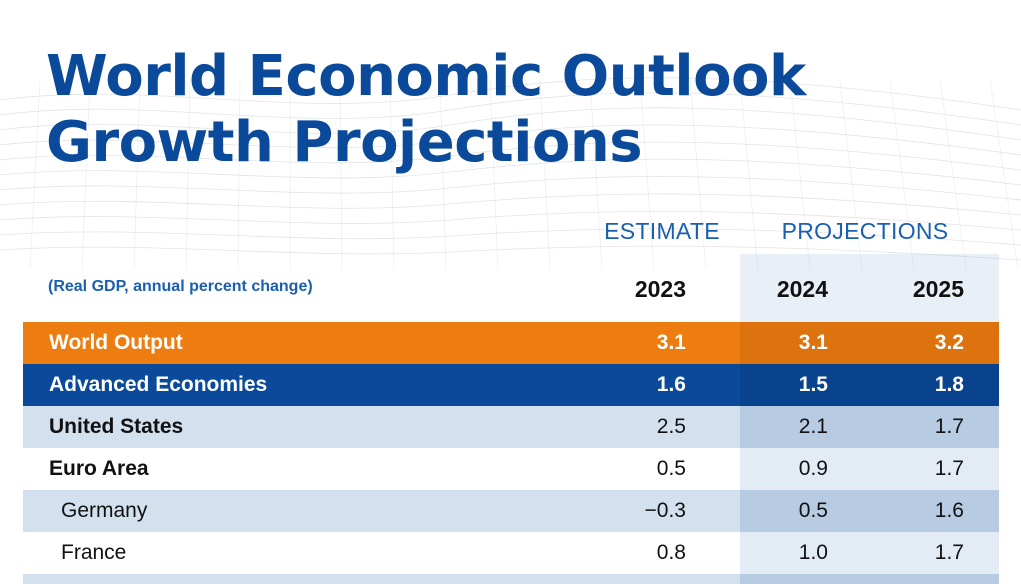 Image resolution: width=1021 pixels, height=584 pixels. Describe the element at coordinates (671, 342) in the screenshot. I see `value-2023: 3.1` at that location.